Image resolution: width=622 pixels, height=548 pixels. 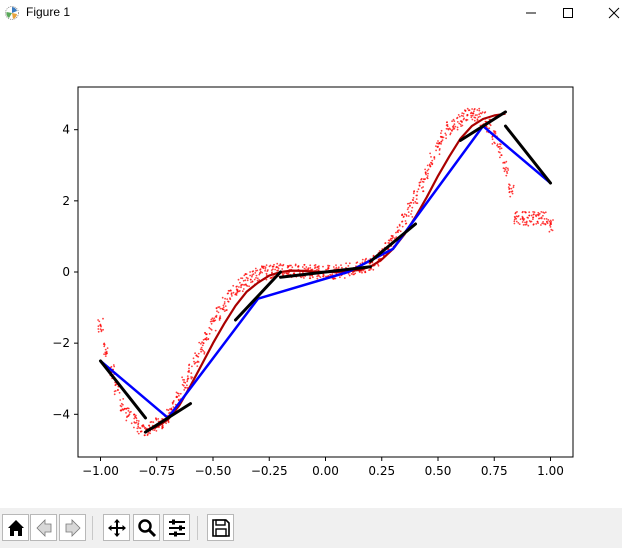 What do you see at coordinates (116, 527) in the screenshot?
I see `pan-button` at bounding box center [116, 527].